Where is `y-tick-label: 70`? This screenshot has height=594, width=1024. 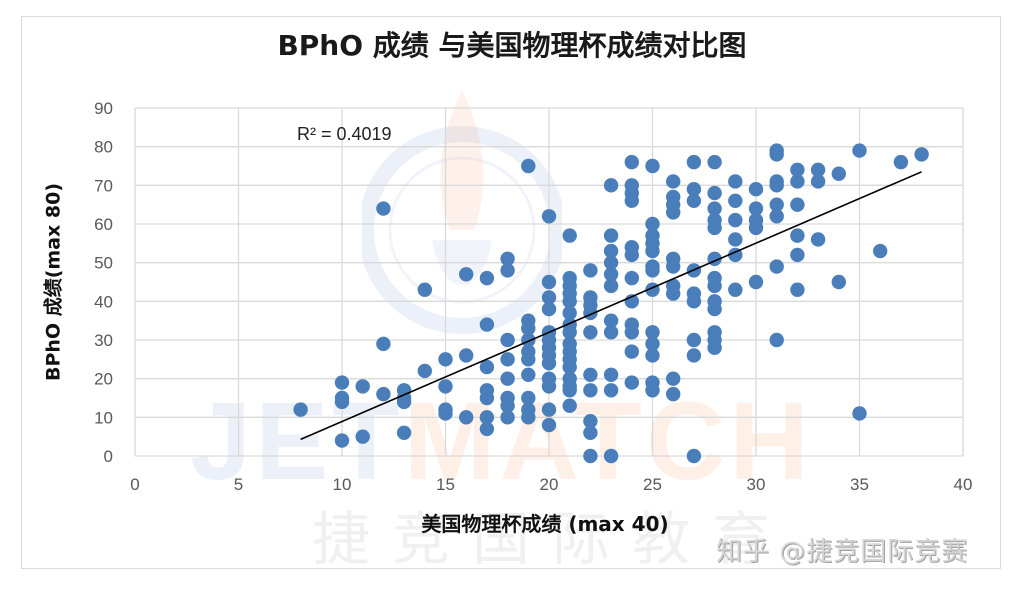 y-tick-label: 70 is located at coordinates (103, 185).